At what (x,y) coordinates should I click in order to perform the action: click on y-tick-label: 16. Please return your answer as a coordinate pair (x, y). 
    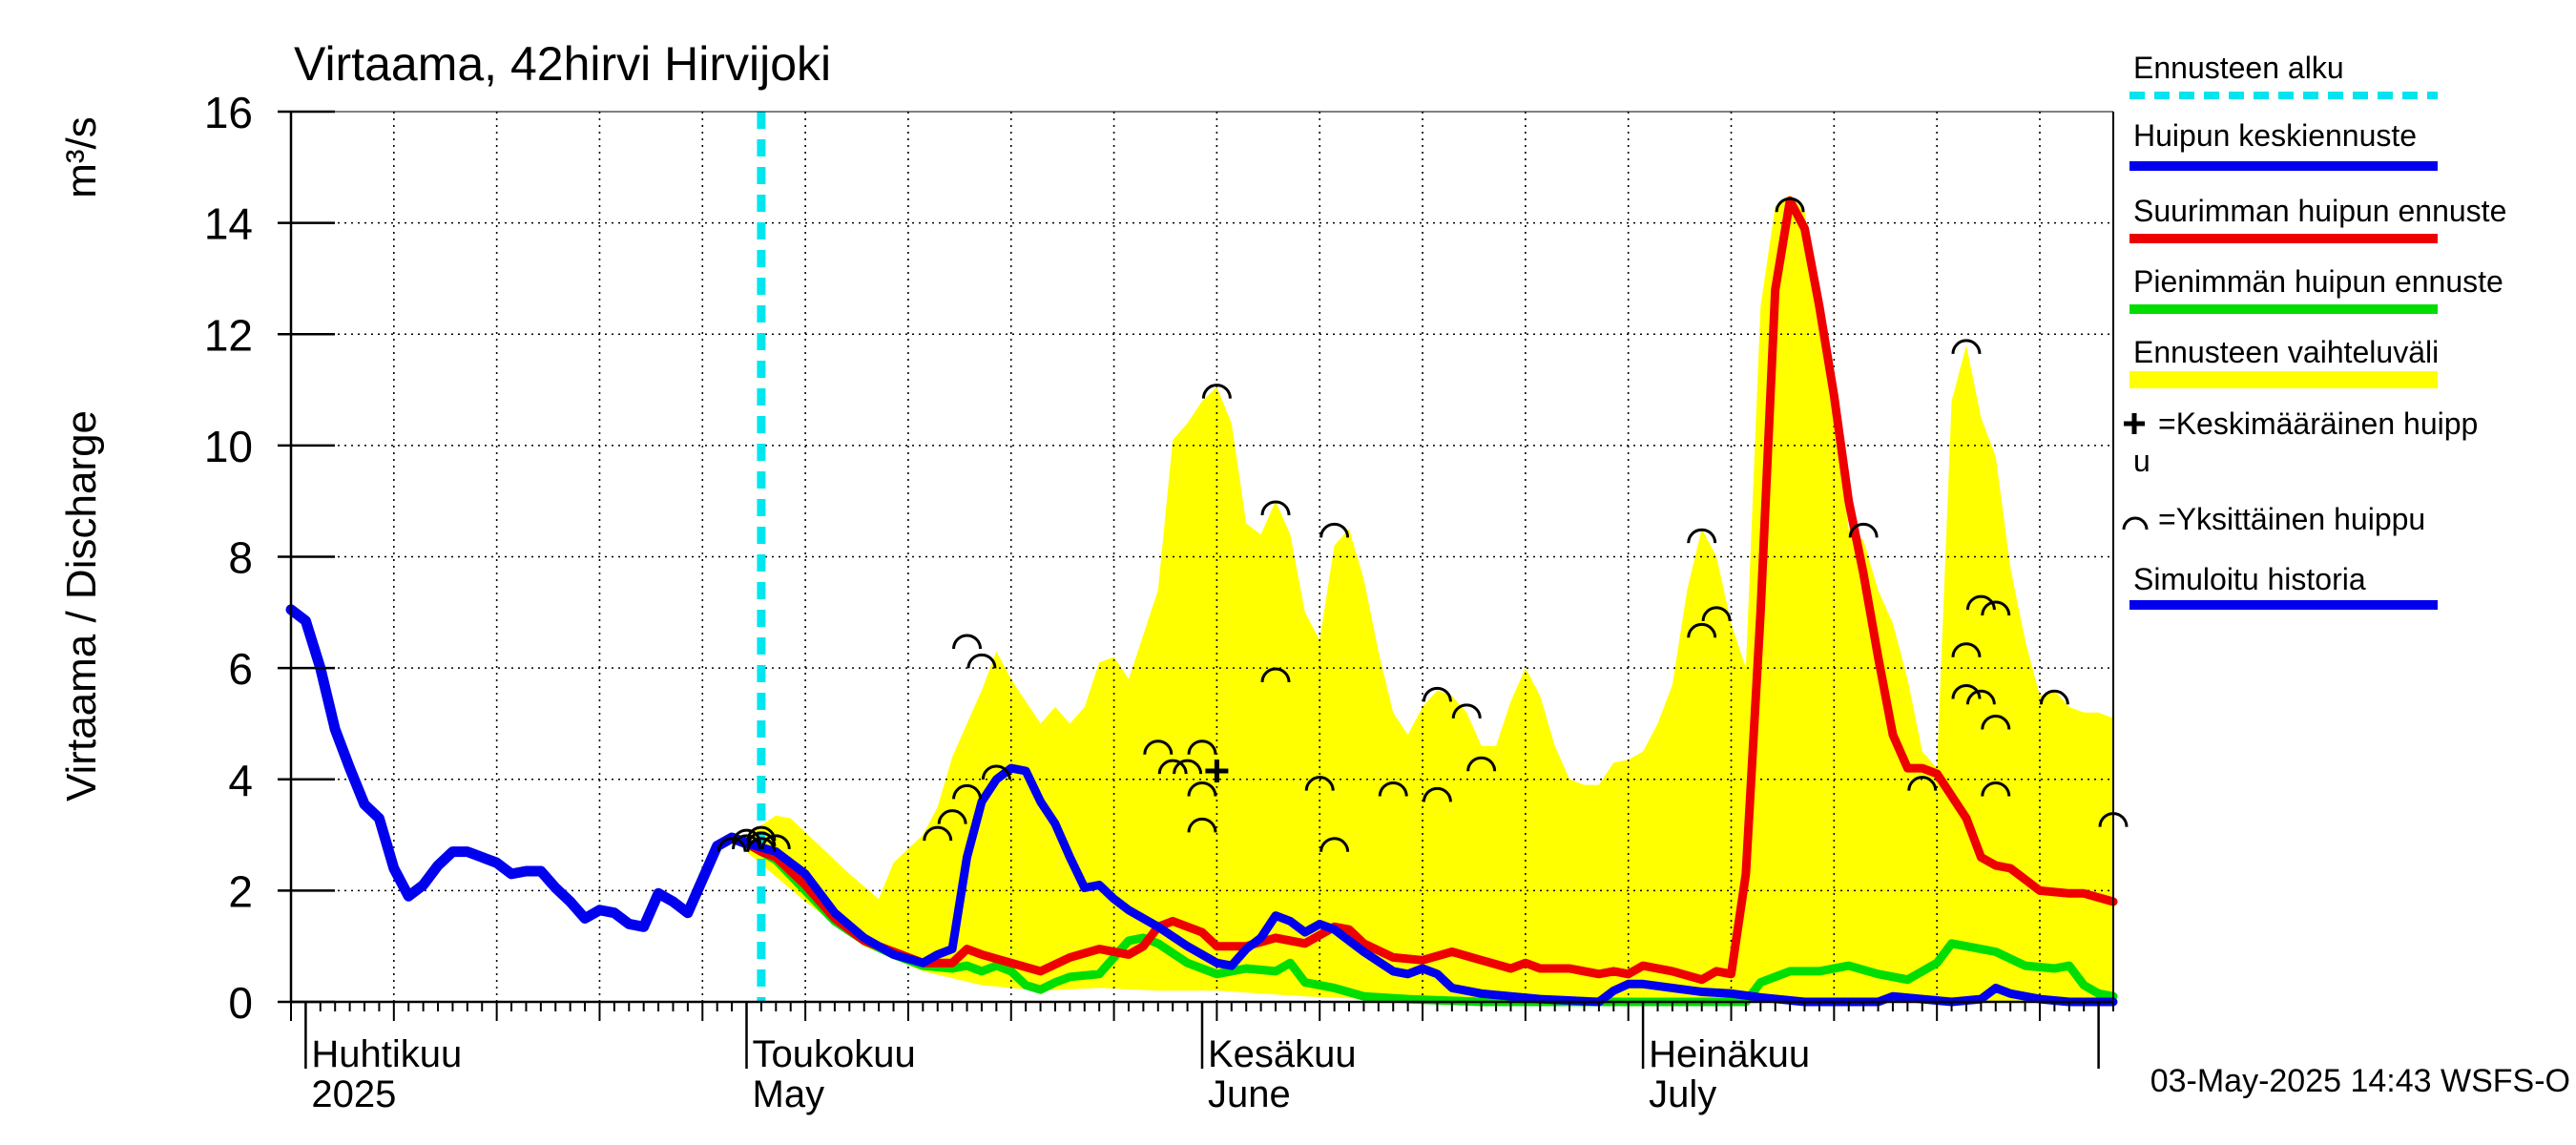
    Looking at the image, I should click on (228, 113).